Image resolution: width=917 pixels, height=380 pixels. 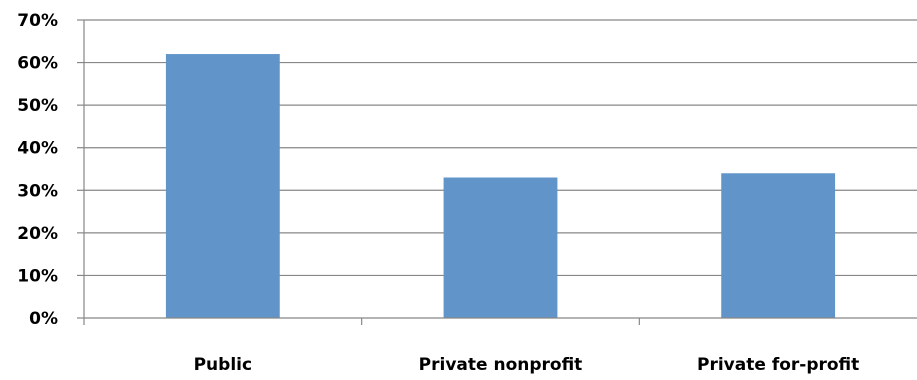 I want to click on y-tick-label: 50%, so click(x=37, y=106).